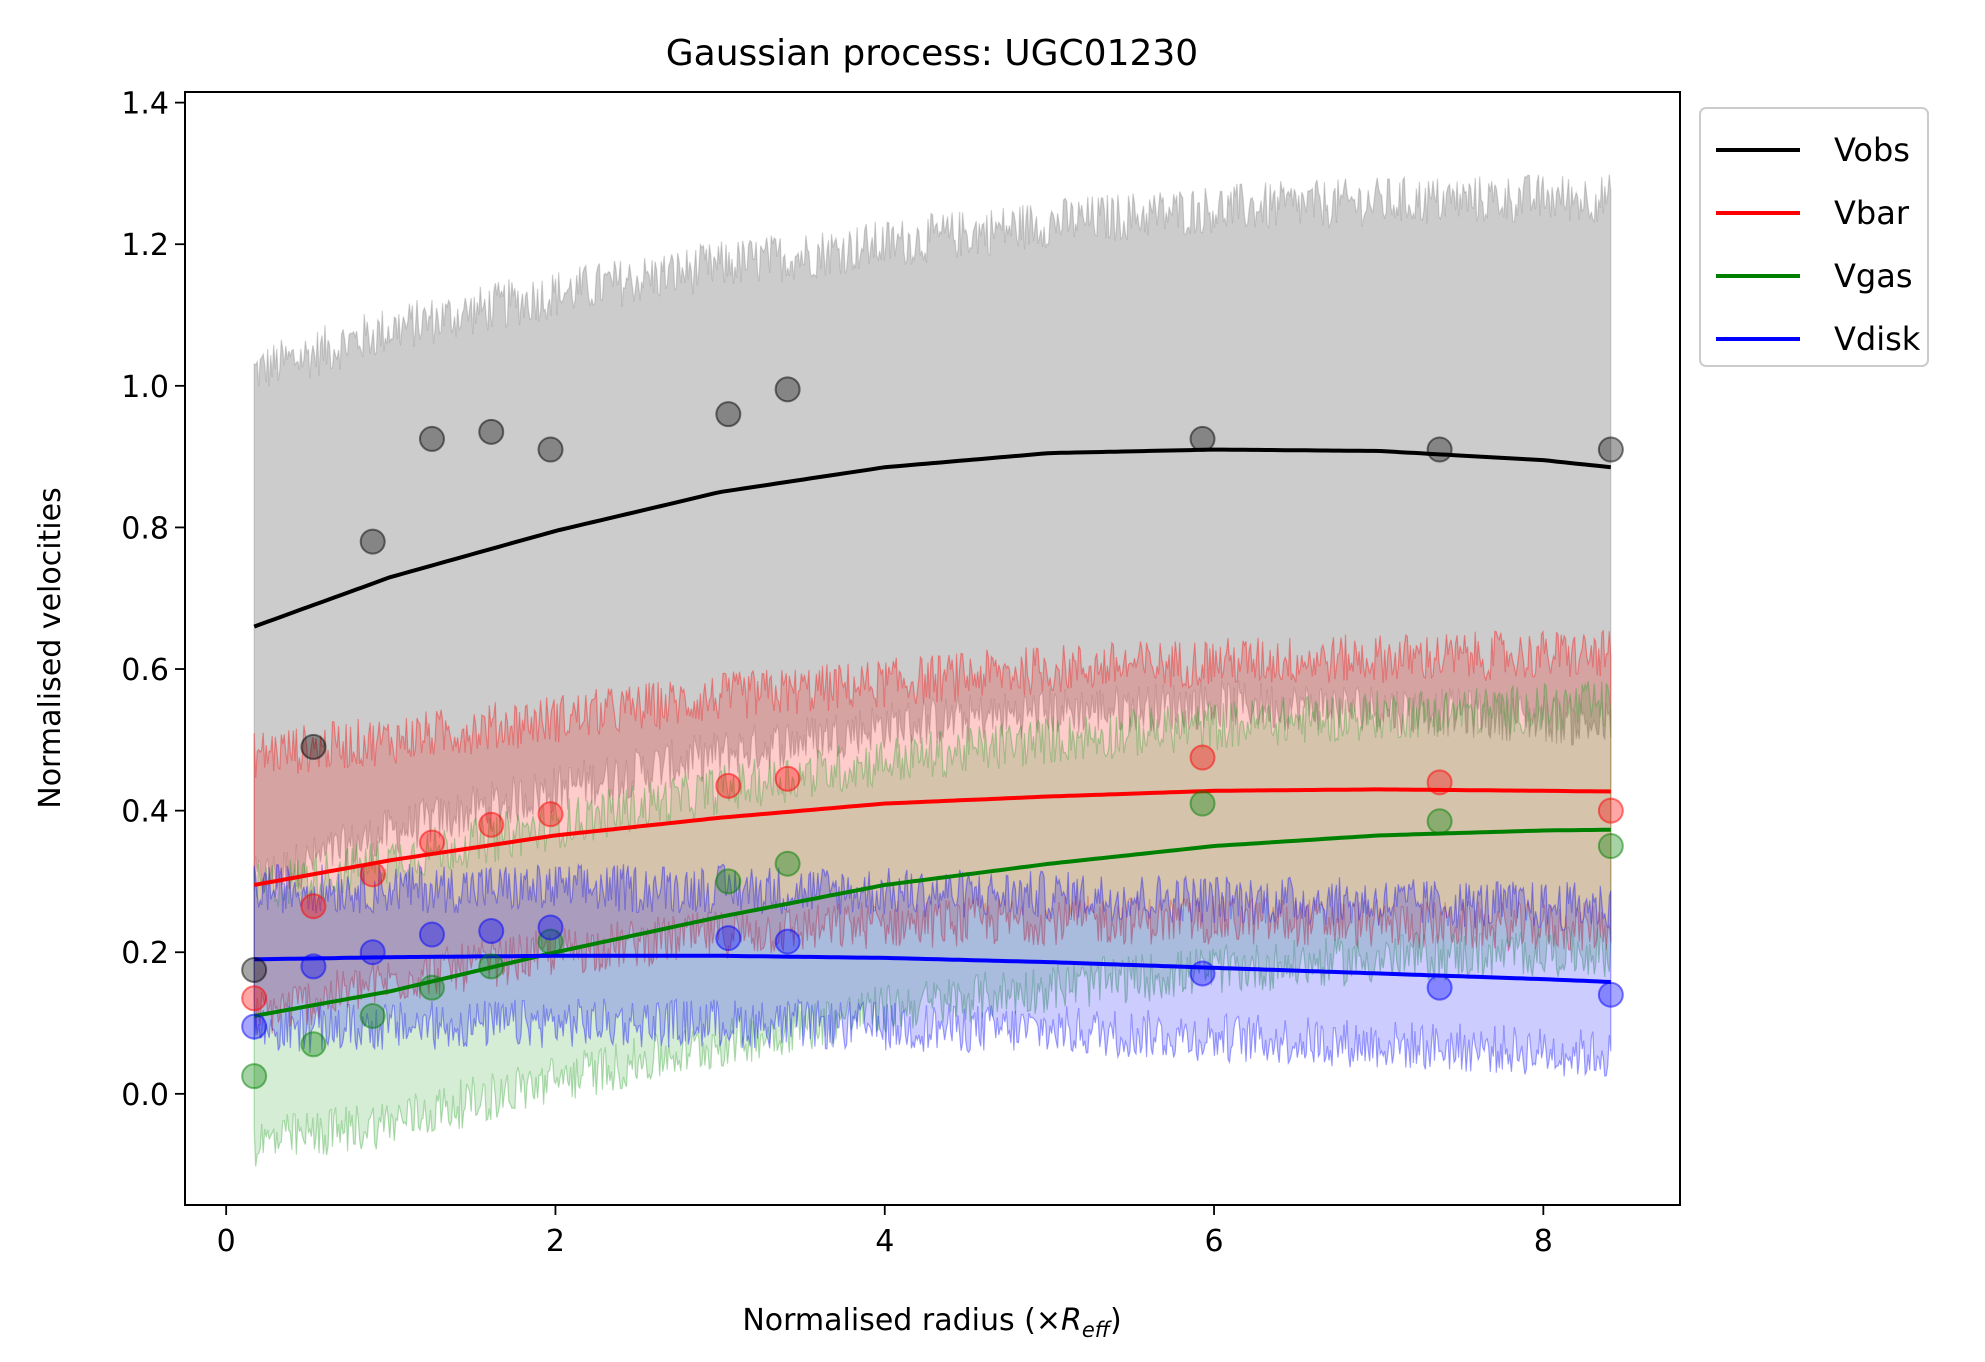 The height and width of the screenshot is (1362, 1985). I want to click on legend-label-vgas: Vgas, so click(1873, 276).